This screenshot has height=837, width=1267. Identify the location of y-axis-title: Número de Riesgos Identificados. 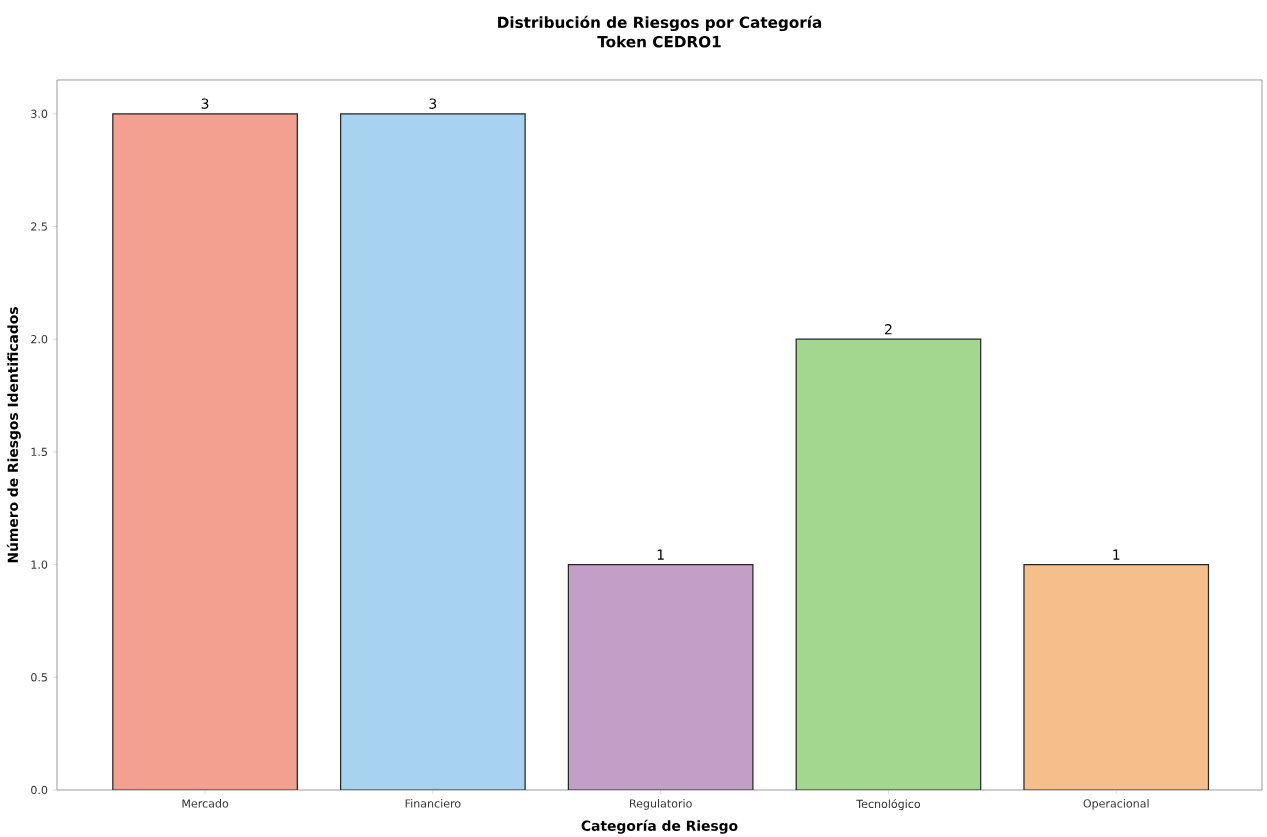
(13, 435).